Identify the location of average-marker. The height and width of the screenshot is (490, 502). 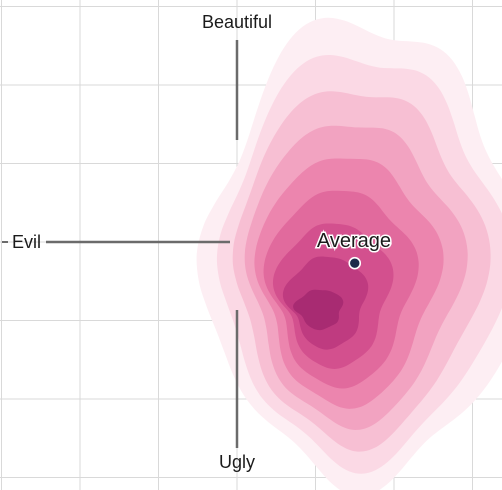
(355, 263).